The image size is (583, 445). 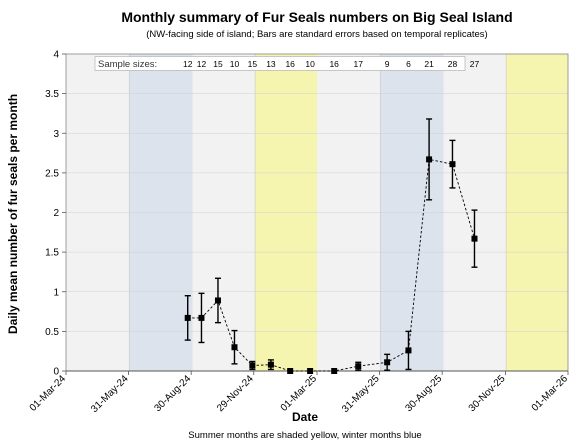 I want to click on y-tick-label: 0, so click(x=56, y=372).